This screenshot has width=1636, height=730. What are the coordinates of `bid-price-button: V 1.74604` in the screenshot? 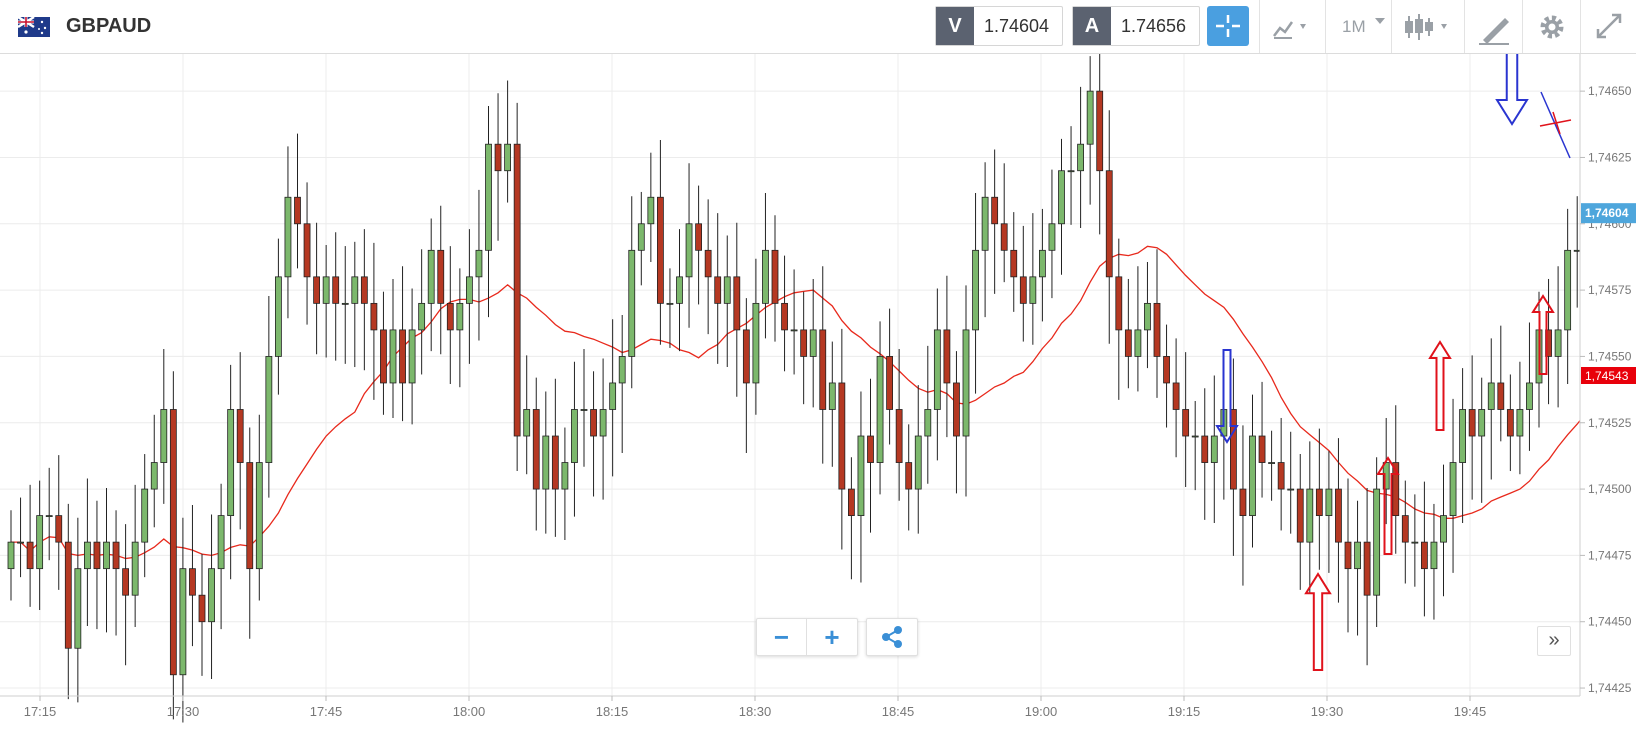 It's located at (999, 26).